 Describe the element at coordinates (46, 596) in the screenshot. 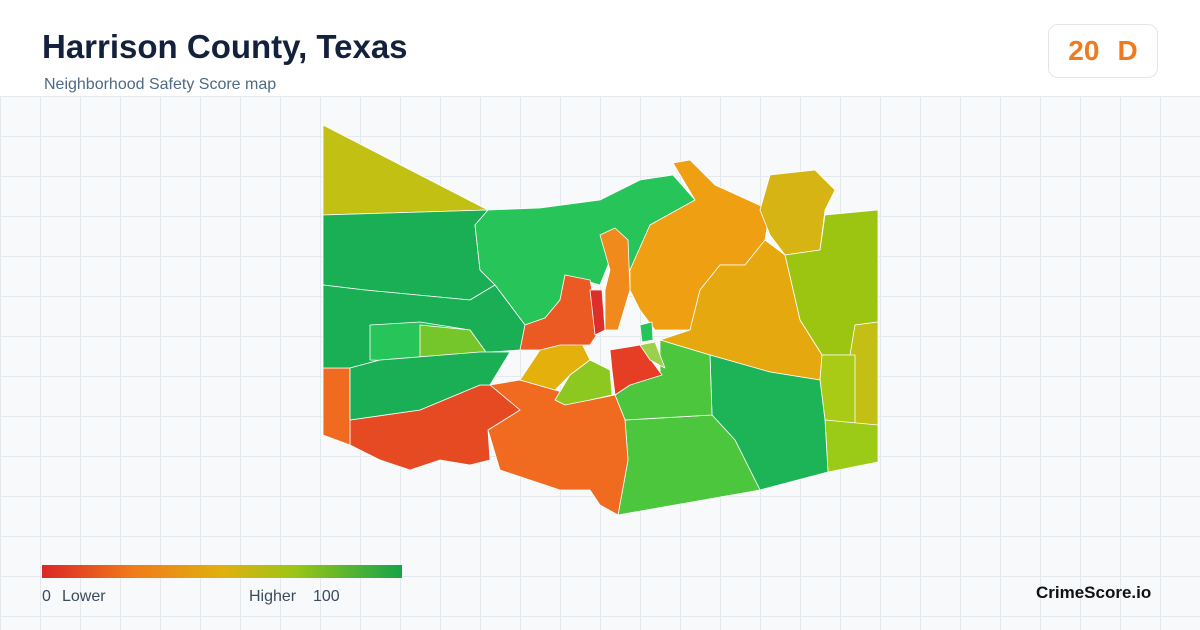

I see `legend-min: 0` at that location.